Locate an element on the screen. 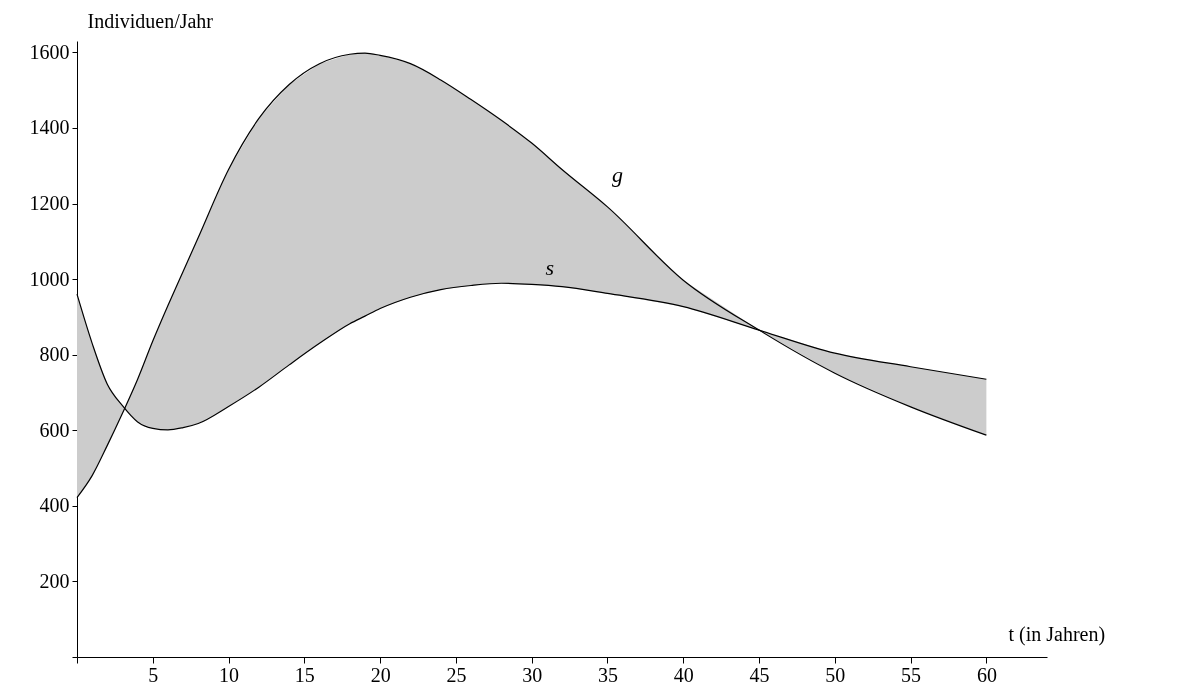  x-tick-label: 50 is located at coordinates (835, 674).